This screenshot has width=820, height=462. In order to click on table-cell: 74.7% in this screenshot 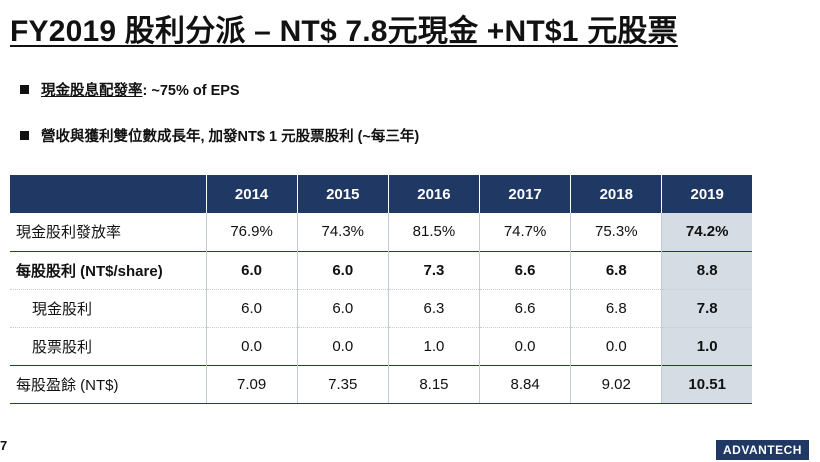, I will do `click(525, 232)`.